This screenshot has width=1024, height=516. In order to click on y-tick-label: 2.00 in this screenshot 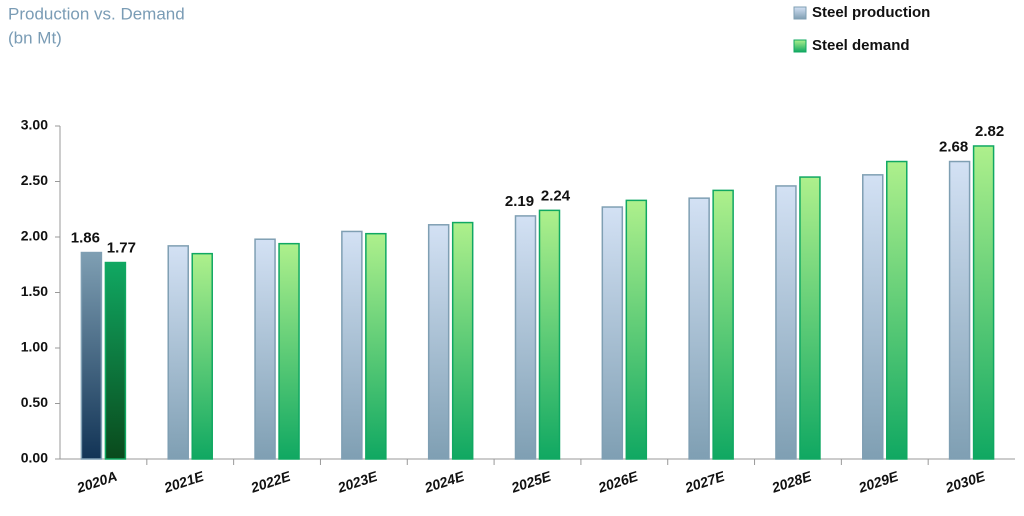, I will do `click(34, 236)`.